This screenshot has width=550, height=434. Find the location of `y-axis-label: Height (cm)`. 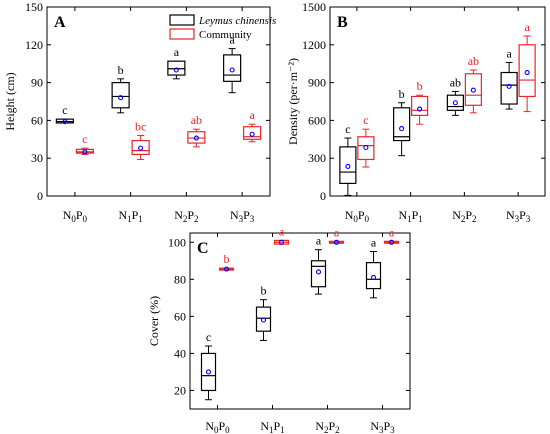

y-axis-label: Height (cm) is located at coordinates (10, 101).